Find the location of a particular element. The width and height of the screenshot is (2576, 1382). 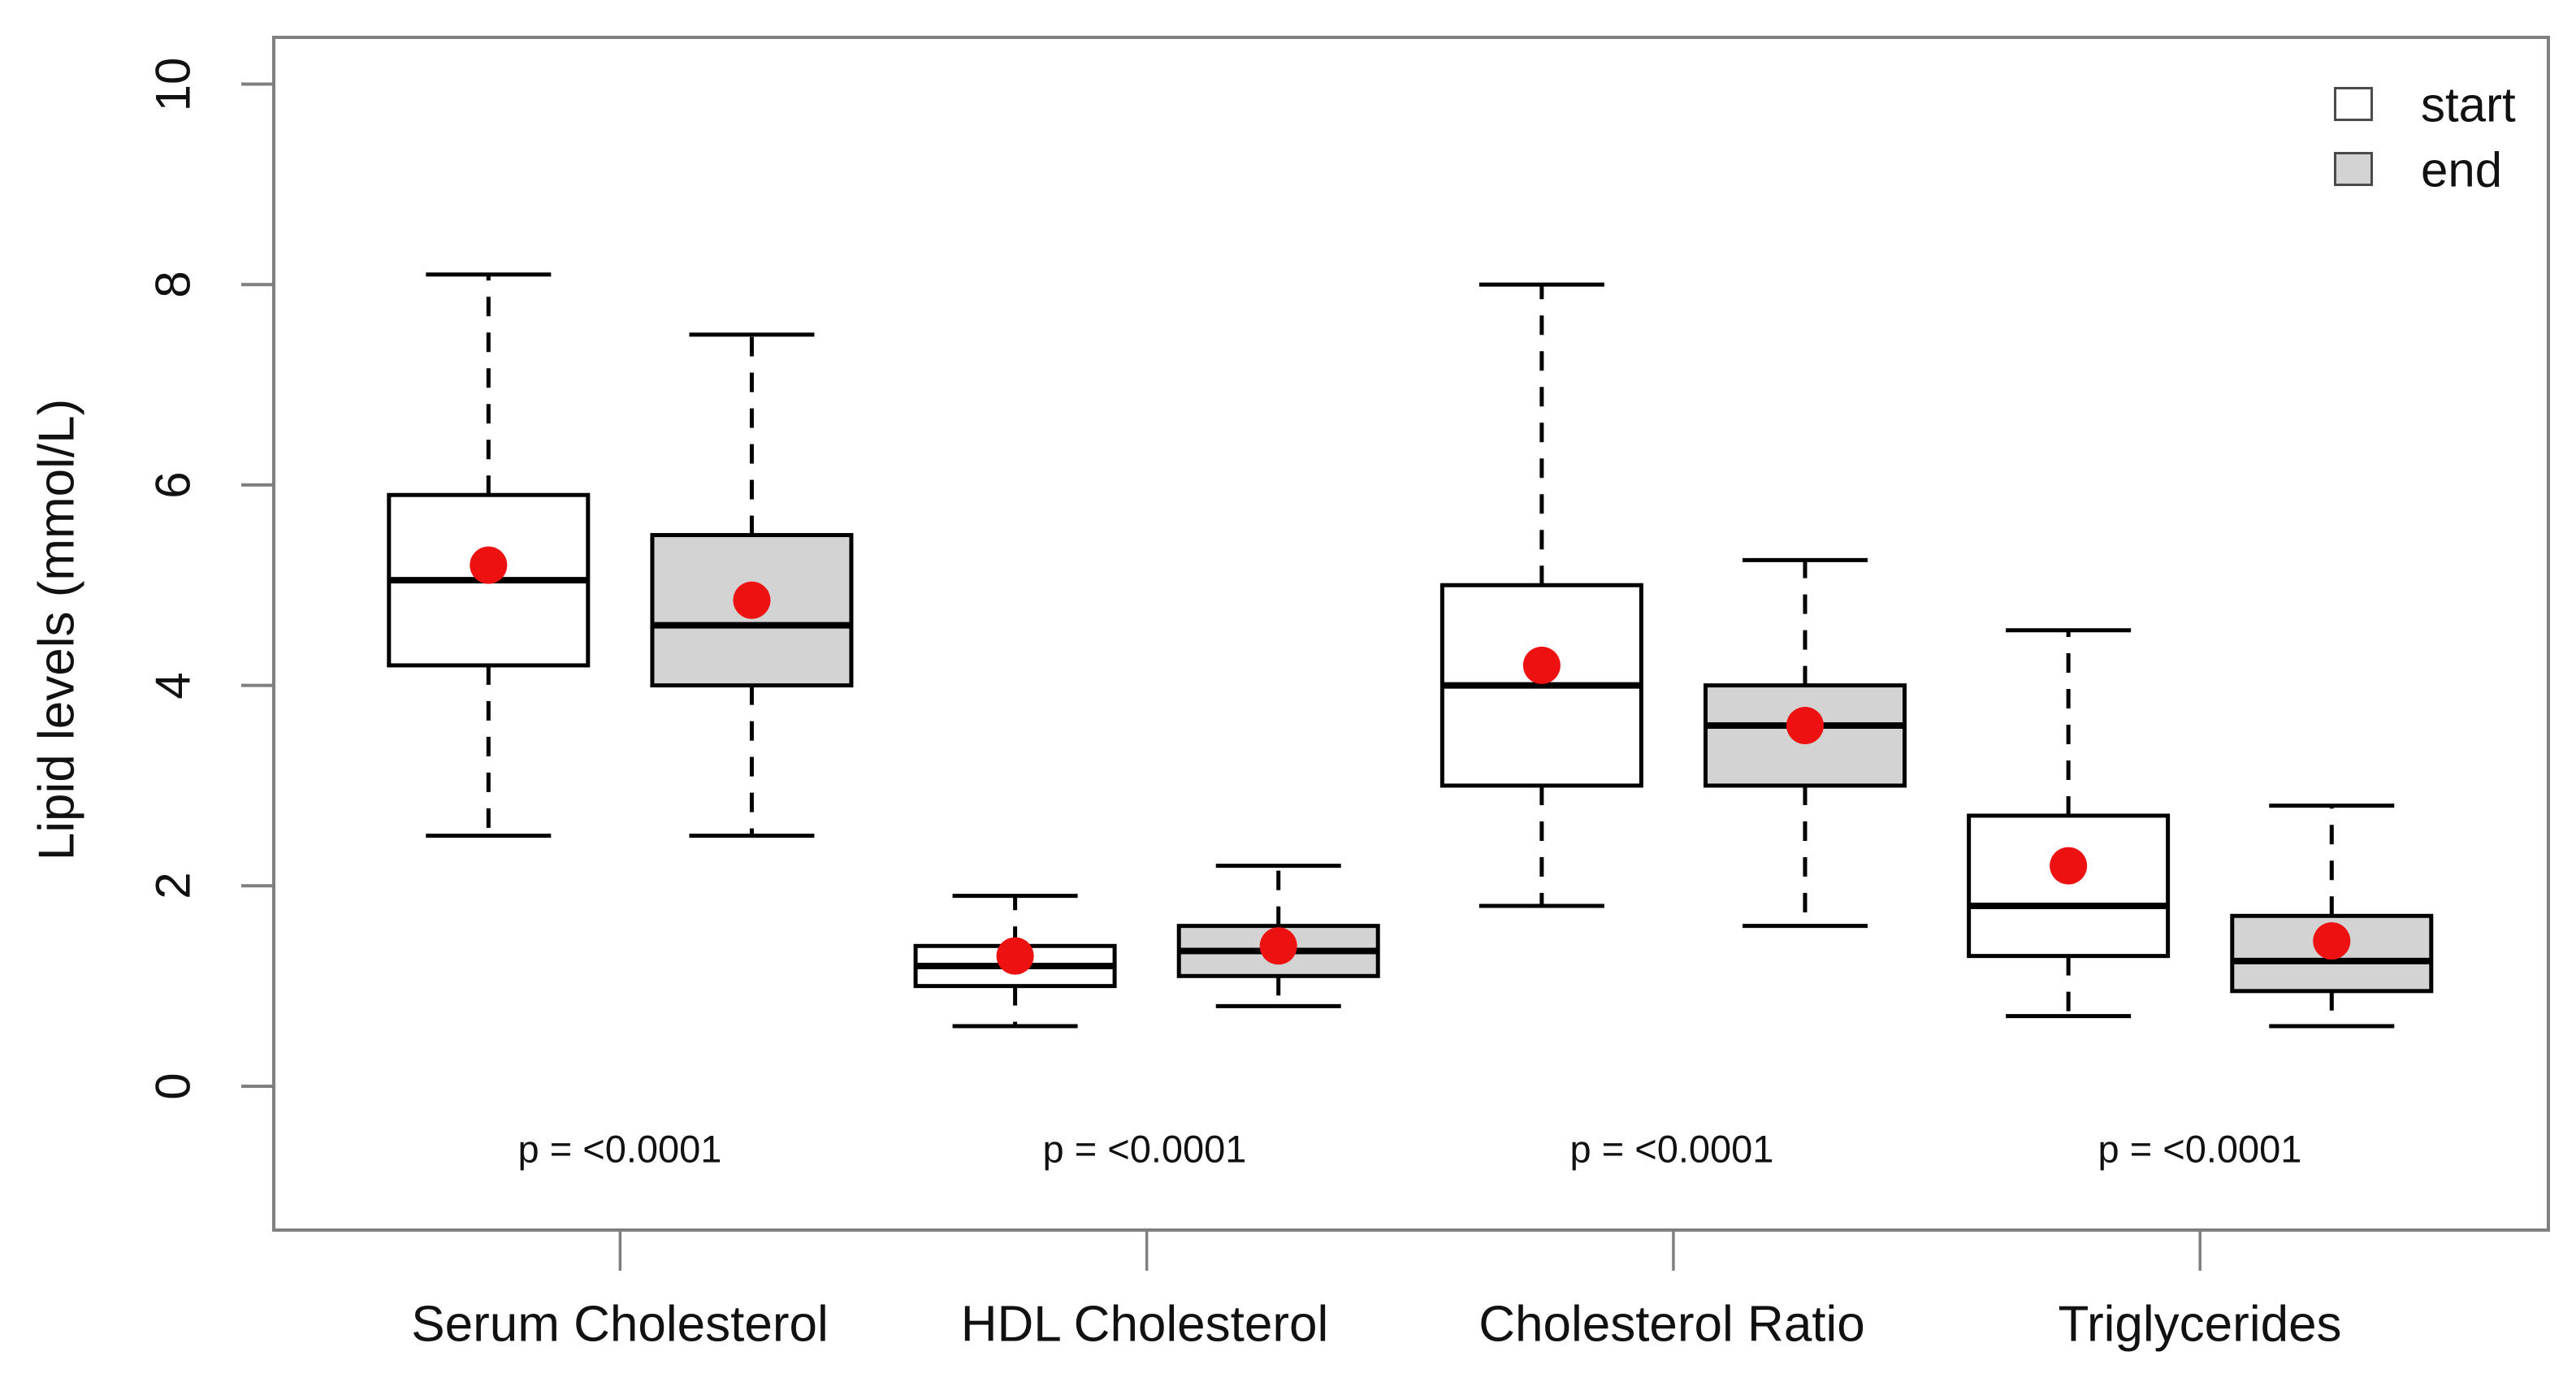

mean-dot-triglycerides-end is located at coordinates (2332, 941).